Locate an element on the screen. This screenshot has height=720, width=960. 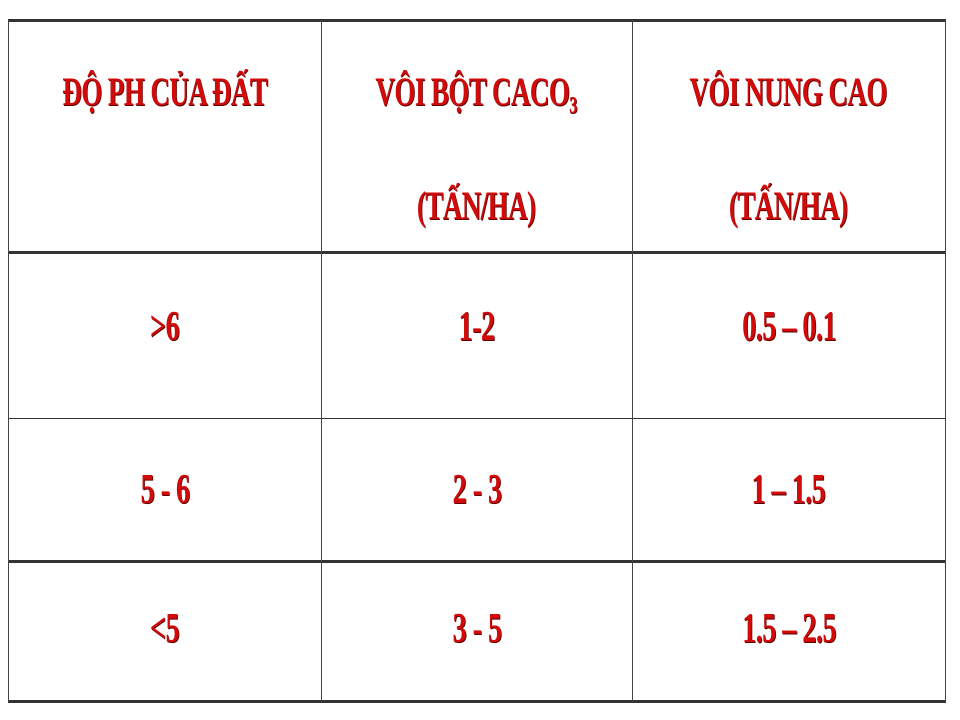
cell-text: >6 is located at coordinates (164, 327).